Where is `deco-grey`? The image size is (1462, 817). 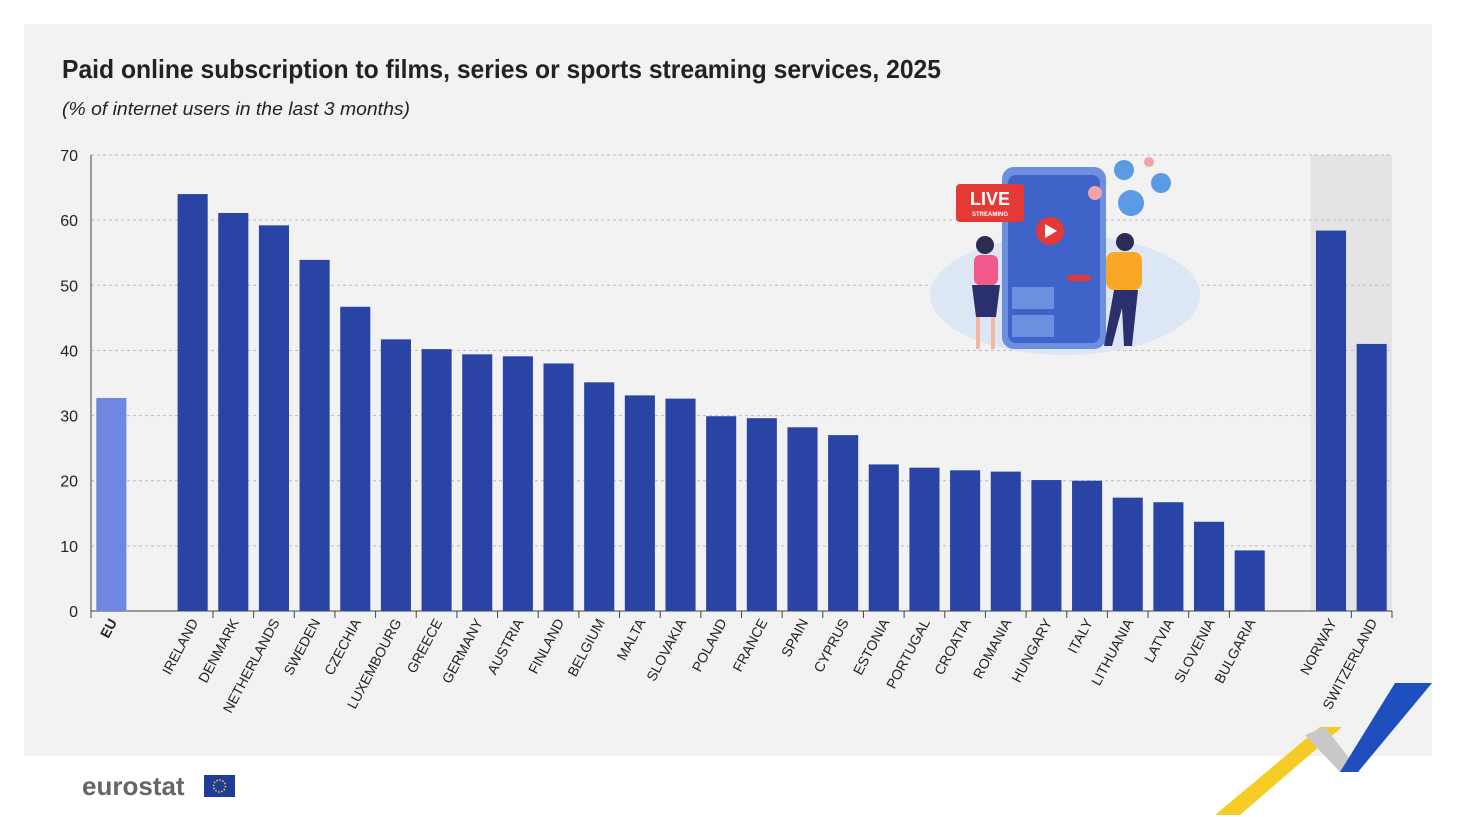 deco-grey is located at coordinates (1332, 749).